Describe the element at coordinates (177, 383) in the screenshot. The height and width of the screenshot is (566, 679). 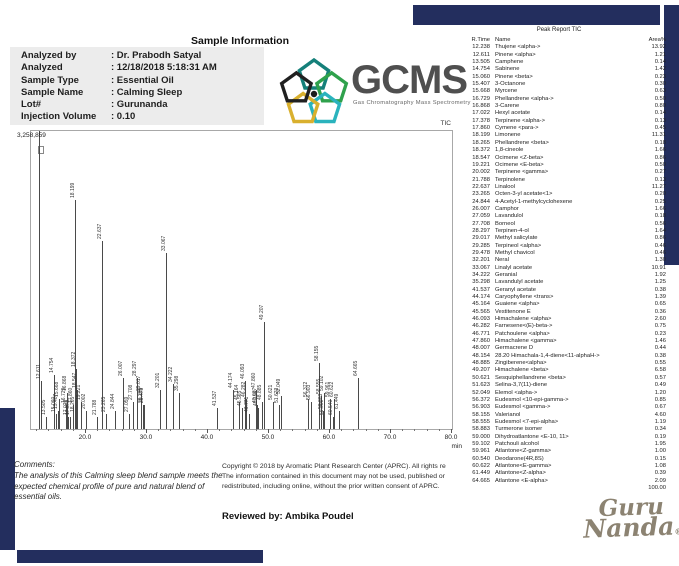
I see `peak-rt-label: 35.298` at that location.